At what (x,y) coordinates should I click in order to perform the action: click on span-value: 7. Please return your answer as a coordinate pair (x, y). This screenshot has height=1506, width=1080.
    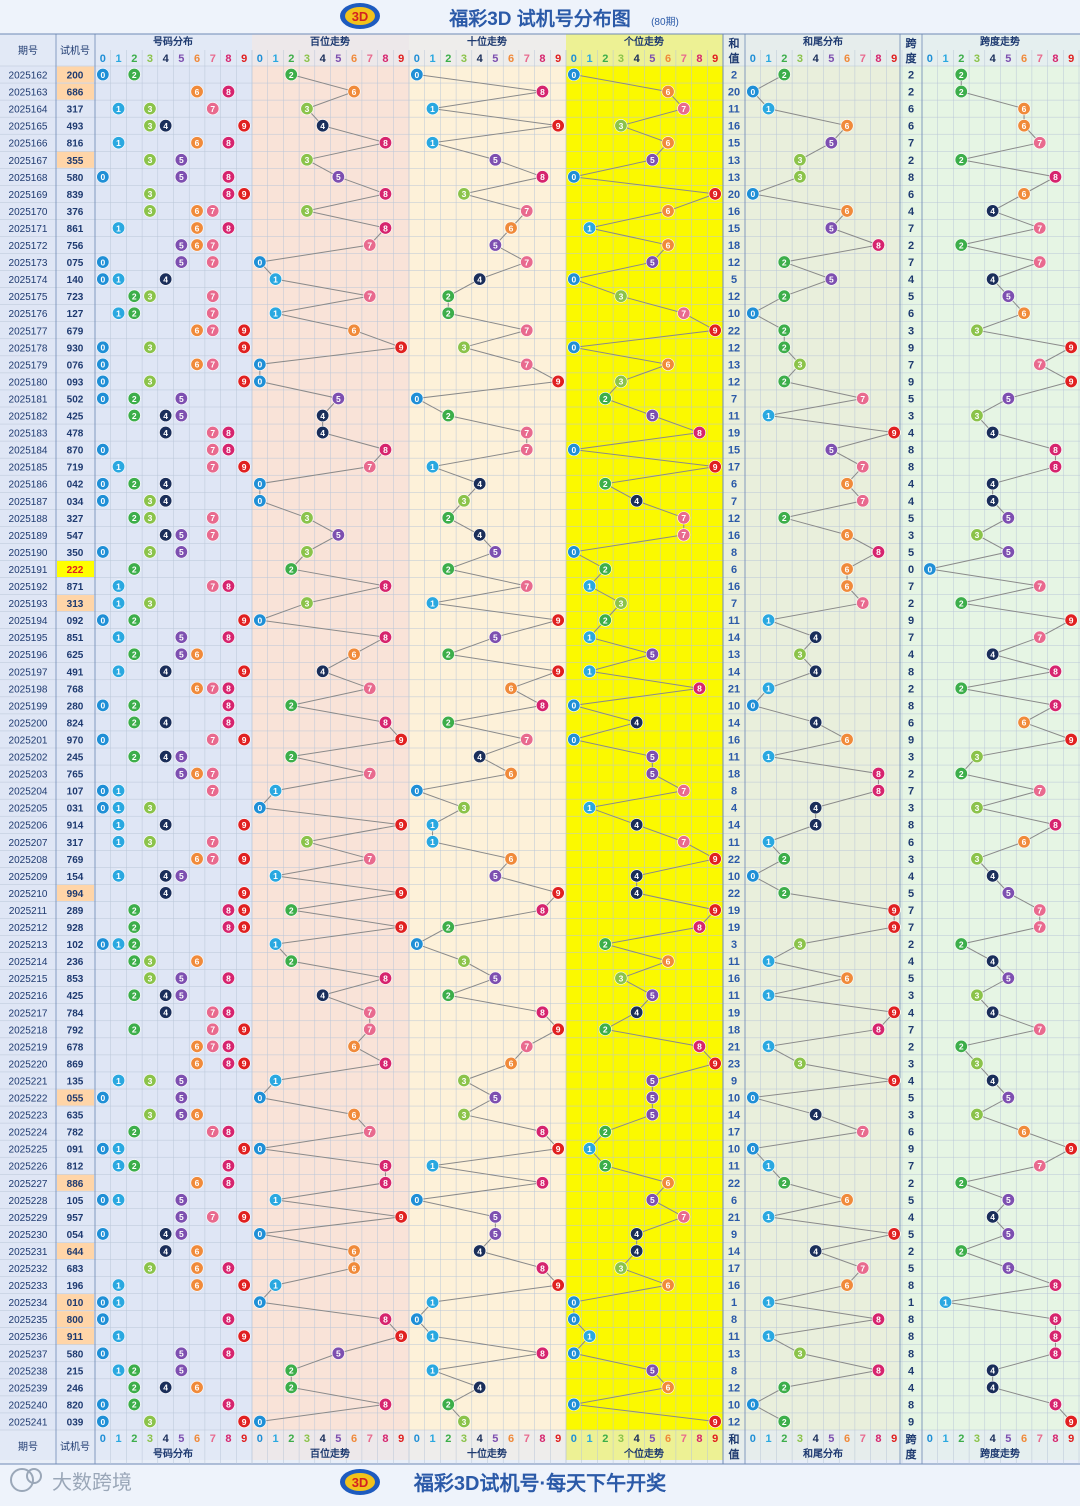
    Looking at the image, I should click on (911, 365).